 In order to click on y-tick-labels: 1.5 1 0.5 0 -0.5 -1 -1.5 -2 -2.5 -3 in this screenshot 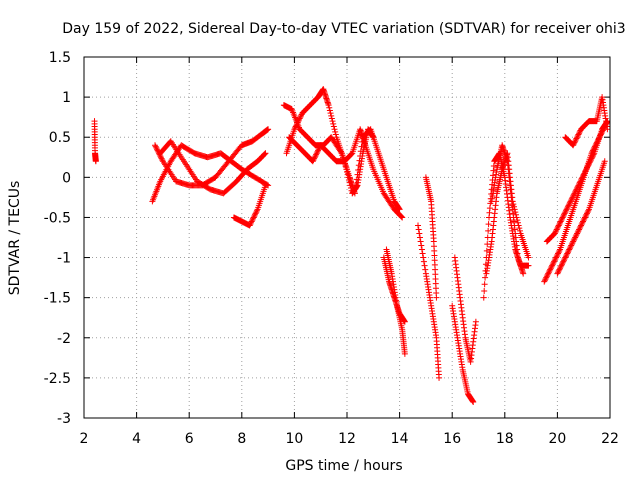, I will do `click(57, 238)`.